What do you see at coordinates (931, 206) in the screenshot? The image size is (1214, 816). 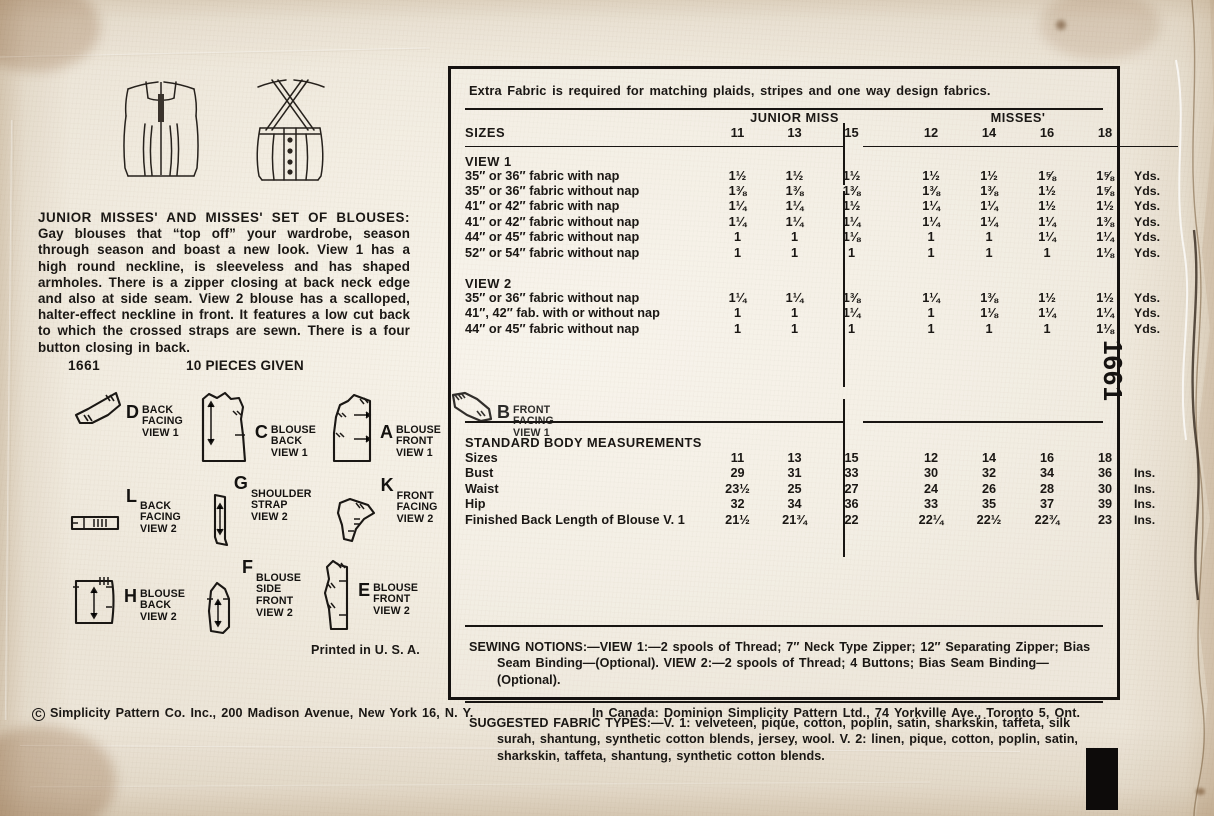 I see `view1-row-2-m12: 1¼` at bounding box center [931, 206].